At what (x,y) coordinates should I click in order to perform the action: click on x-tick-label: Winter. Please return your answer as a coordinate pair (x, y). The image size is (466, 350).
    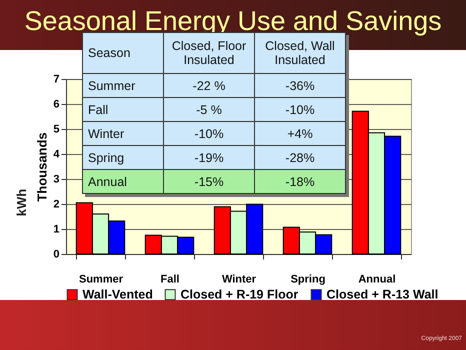
    Looking at the image, I should click on (239, 280).